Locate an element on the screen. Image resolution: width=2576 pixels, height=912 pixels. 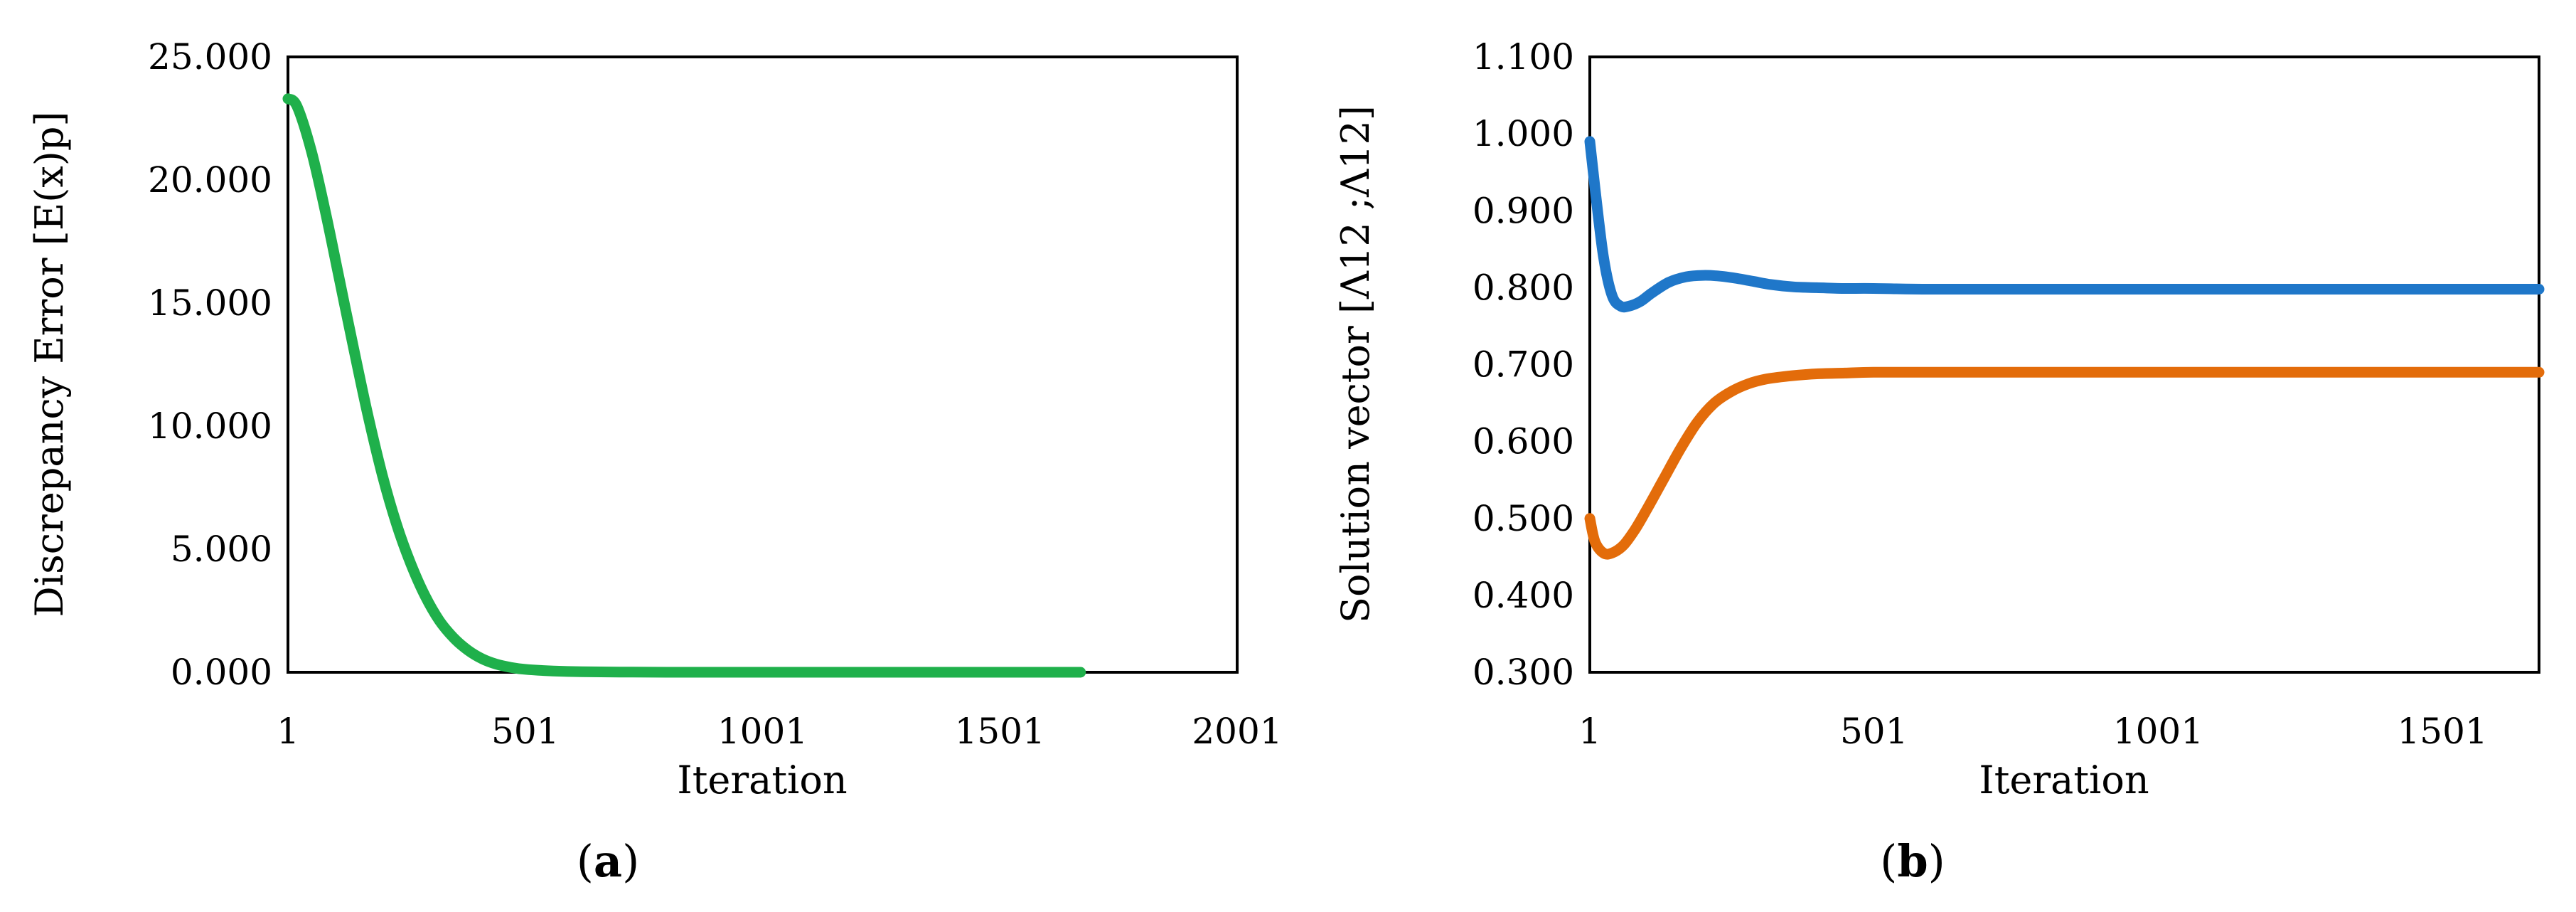
y-tick-label: 0.700 is located at coordinates (1523, 365).